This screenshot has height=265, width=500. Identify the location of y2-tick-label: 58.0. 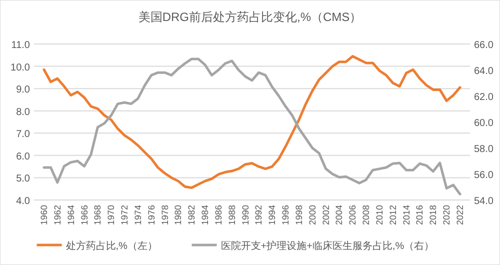
(484, 149).